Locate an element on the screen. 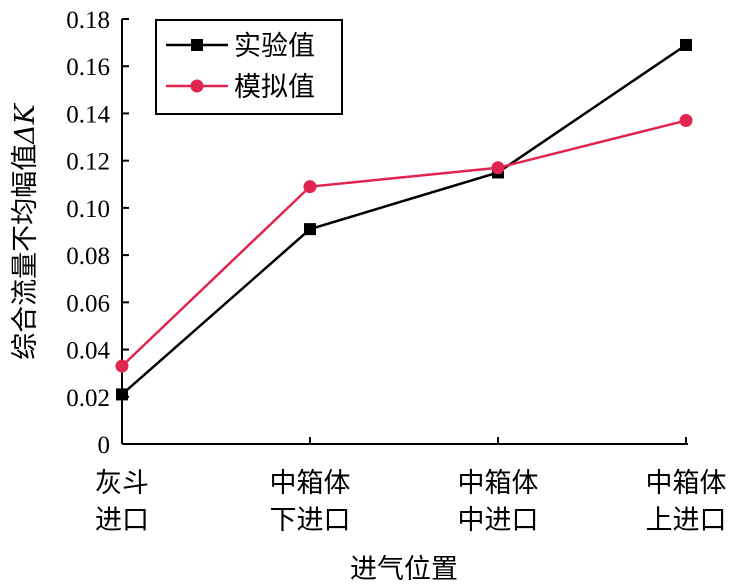  y-axis-title: 综合流量不均幅值ΔK is located at coordinates (25, 230).